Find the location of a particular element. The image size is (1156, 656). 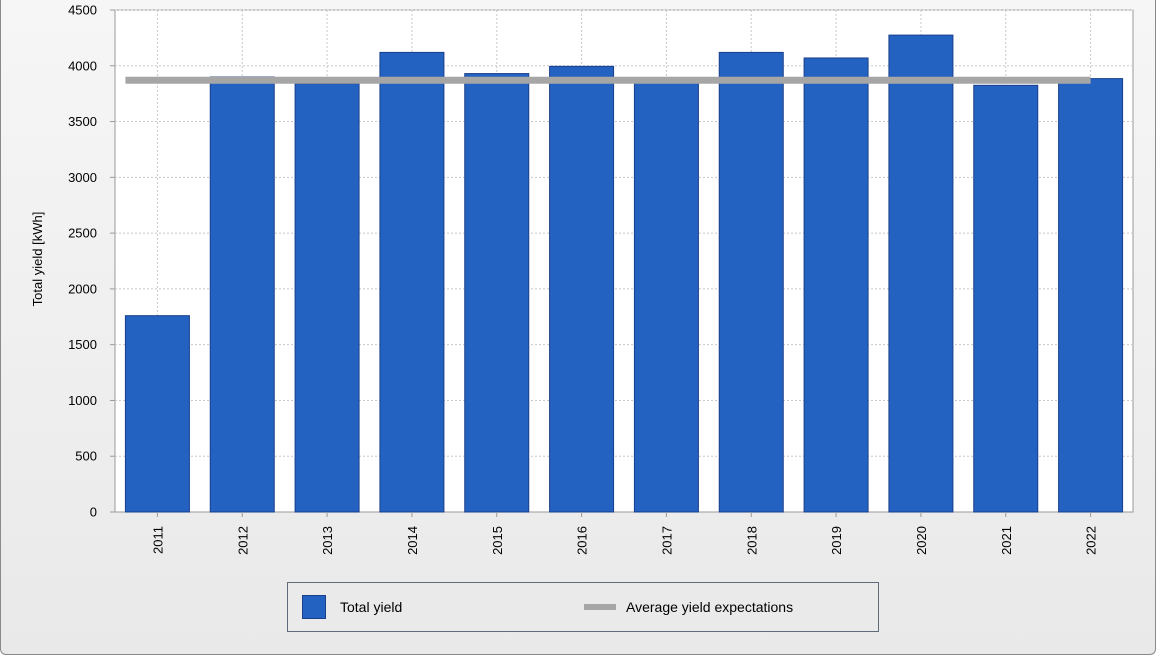

x-tick-label-2019: 2019 is located at coordinates (836, 540).